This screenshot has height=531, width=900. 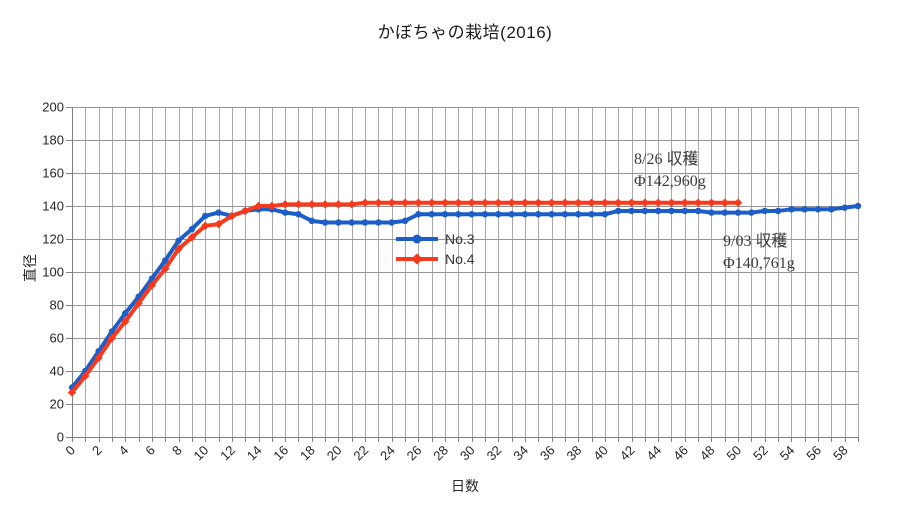 I want to click on x-tick-label: 38, so click(x=574, y=453).